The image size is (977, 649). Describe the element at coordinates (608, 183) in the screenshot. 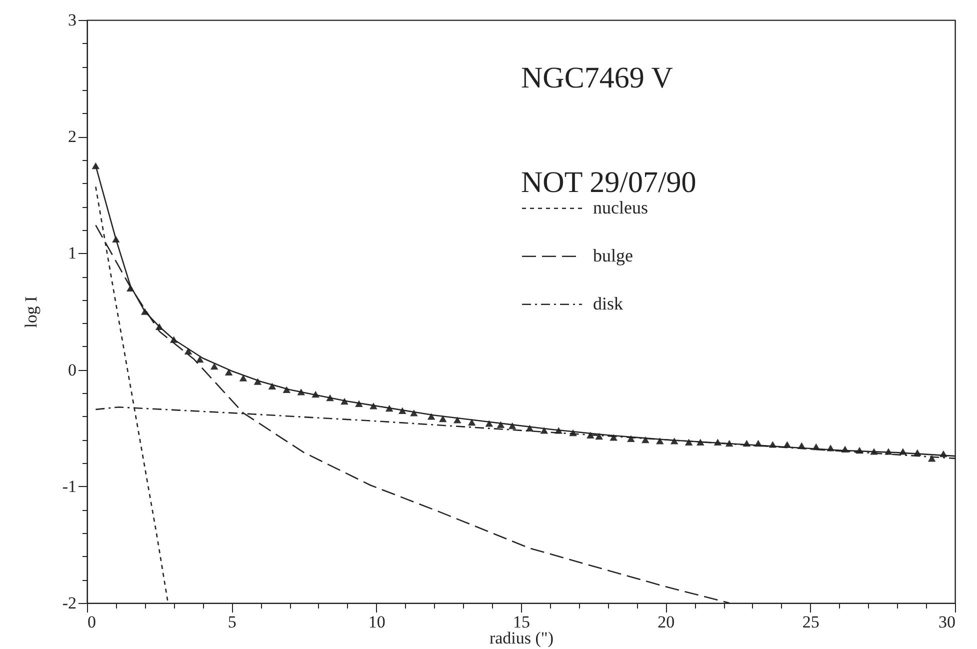

I see `annotation: NOT 29/07/90` at that location.